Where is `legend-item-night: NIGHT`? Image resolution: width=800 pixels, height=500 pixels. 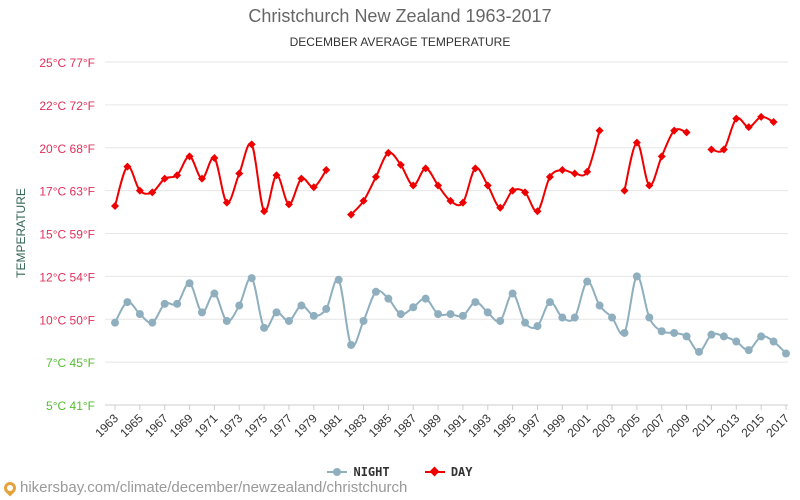 legend-item-night: NIGHT is located at coordinates (358, 472).